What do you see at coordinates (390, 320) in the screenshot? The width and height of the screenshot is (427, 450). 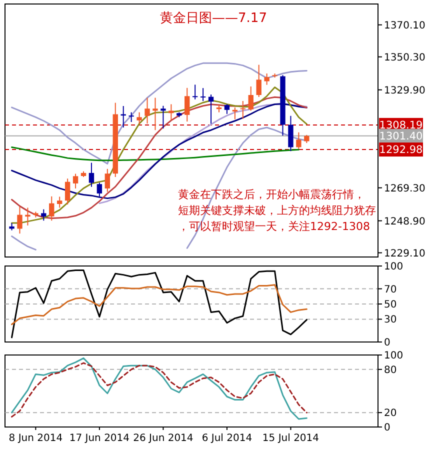 I see `y-tick-label: 30` at bounding box center [390, 320].